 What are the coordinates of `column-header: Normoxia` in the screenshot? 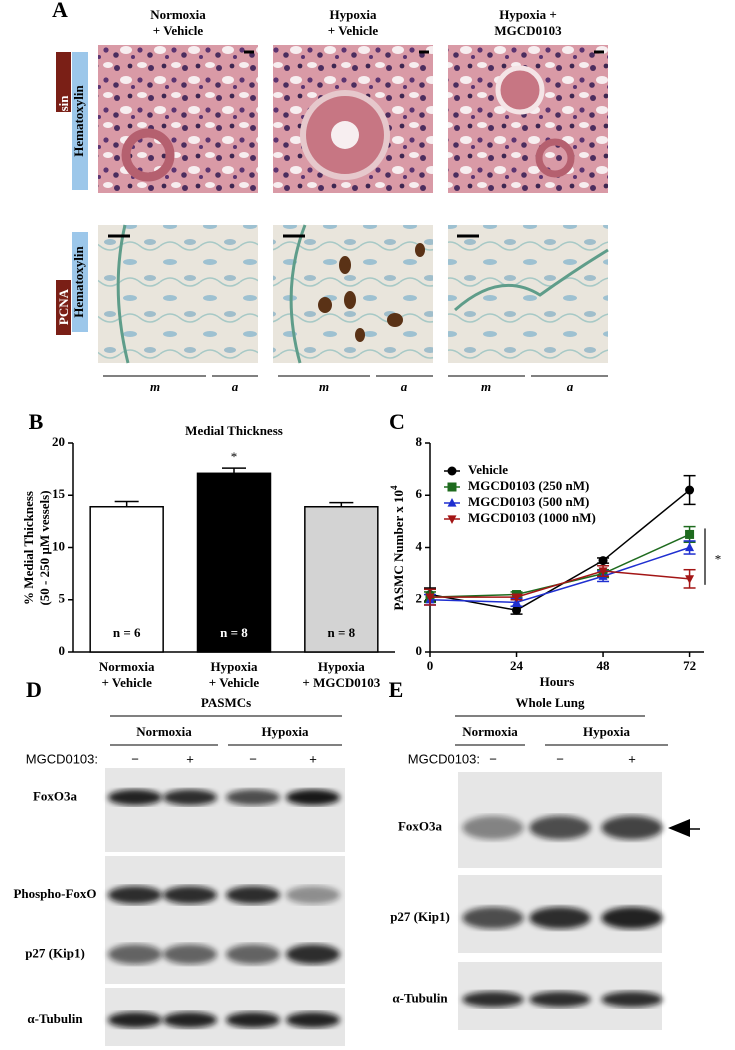 It's located at (178, 14).